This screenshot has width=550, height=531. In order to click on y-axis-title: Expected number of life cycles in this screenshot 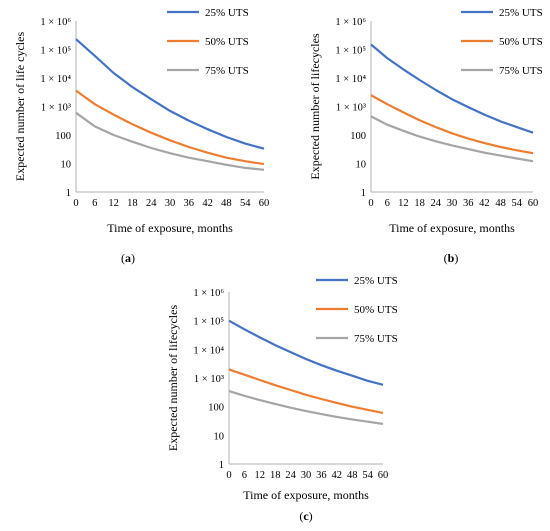, I will do `click(20, 107)`.